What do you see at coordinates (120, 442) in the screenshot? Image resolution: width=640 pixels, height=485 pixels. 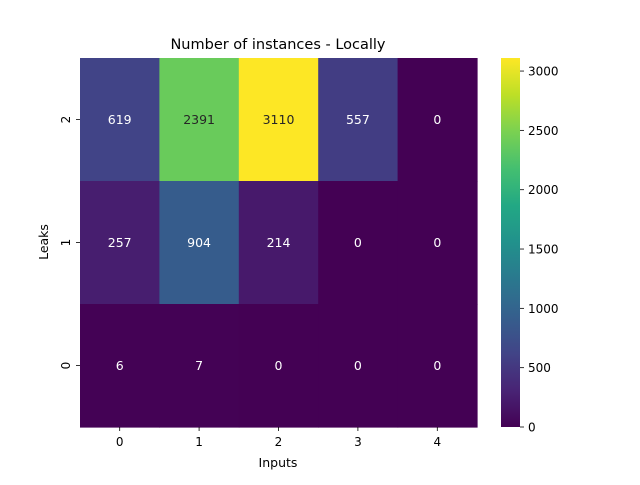 I see `x-tick-label: 0` at bounding box center [120, 442].